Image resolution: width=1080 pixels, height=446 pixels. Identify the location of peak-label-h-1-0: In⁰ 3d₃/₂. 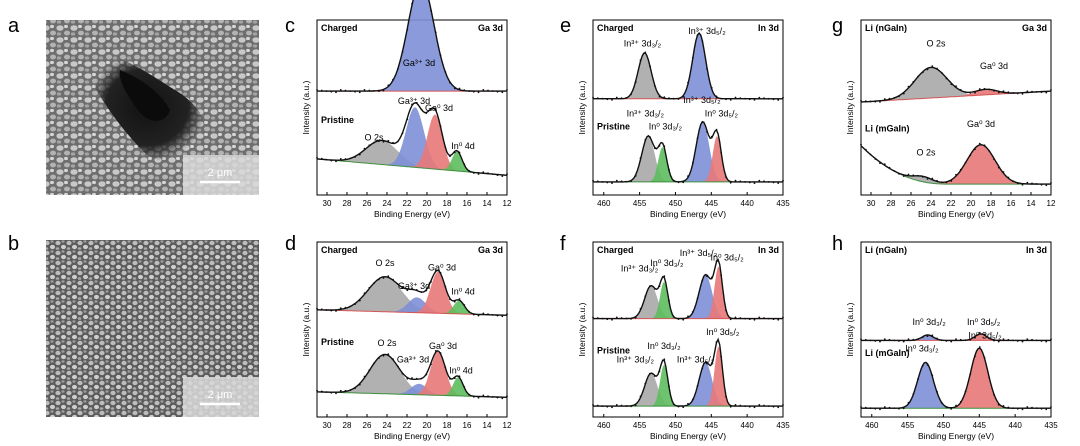
(922, 348).